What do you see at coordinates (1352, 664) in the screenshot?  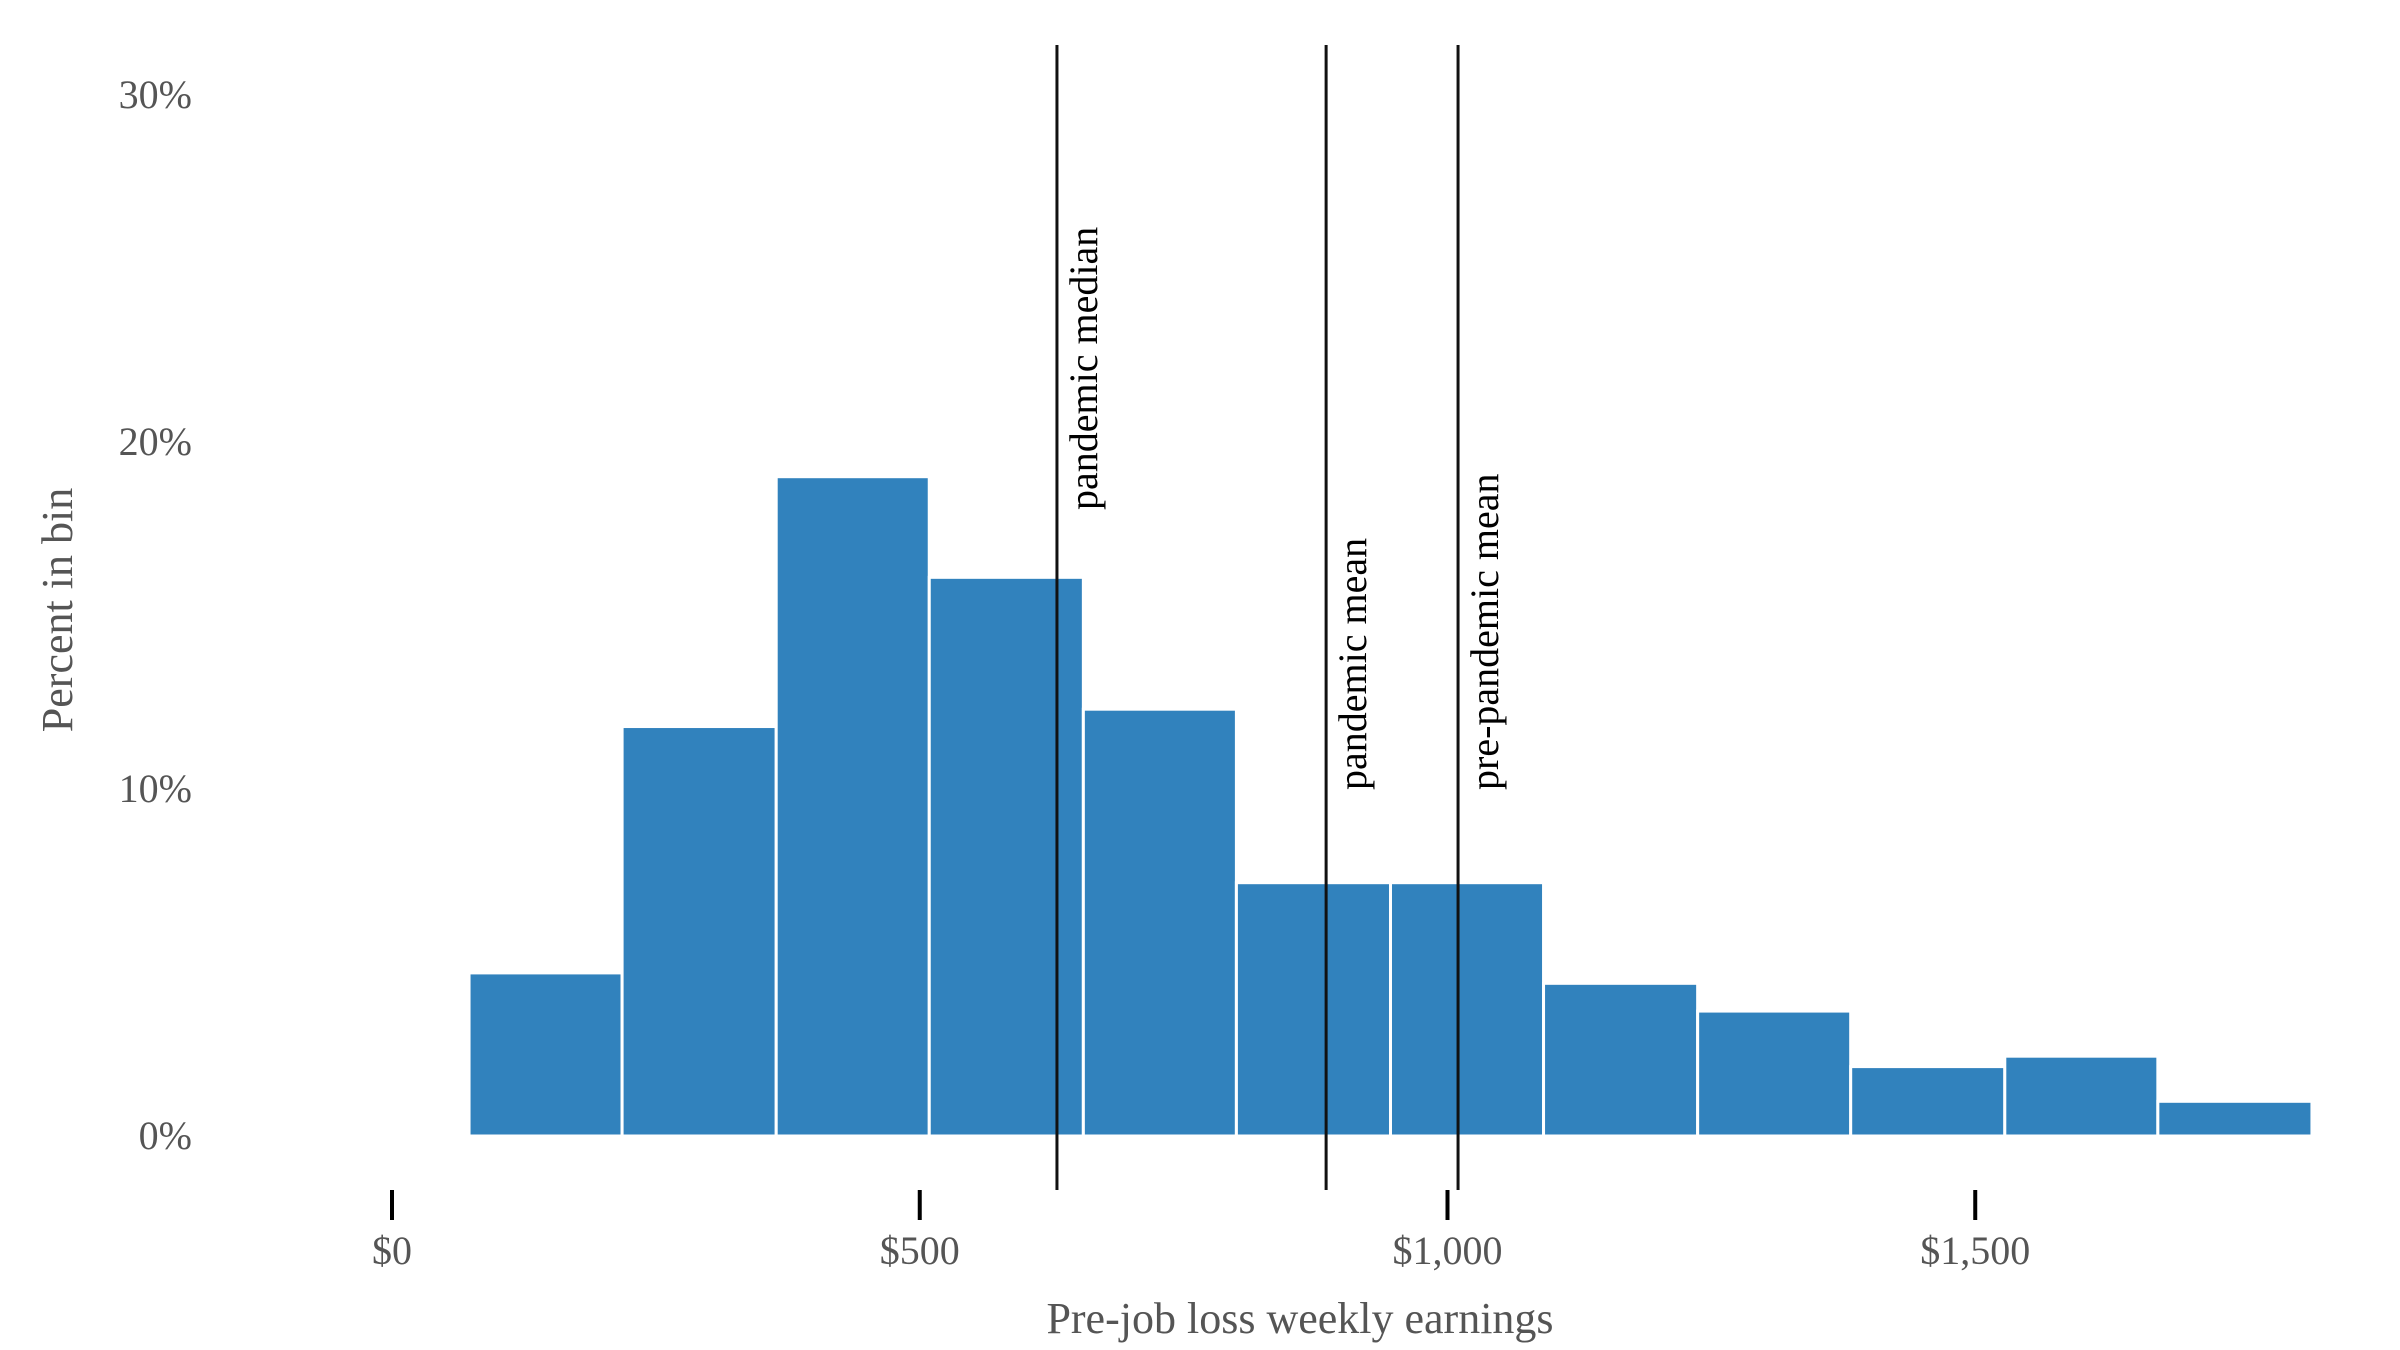 I see `reference-line-label: pandemic mean` at bounding box center [1352, 664].